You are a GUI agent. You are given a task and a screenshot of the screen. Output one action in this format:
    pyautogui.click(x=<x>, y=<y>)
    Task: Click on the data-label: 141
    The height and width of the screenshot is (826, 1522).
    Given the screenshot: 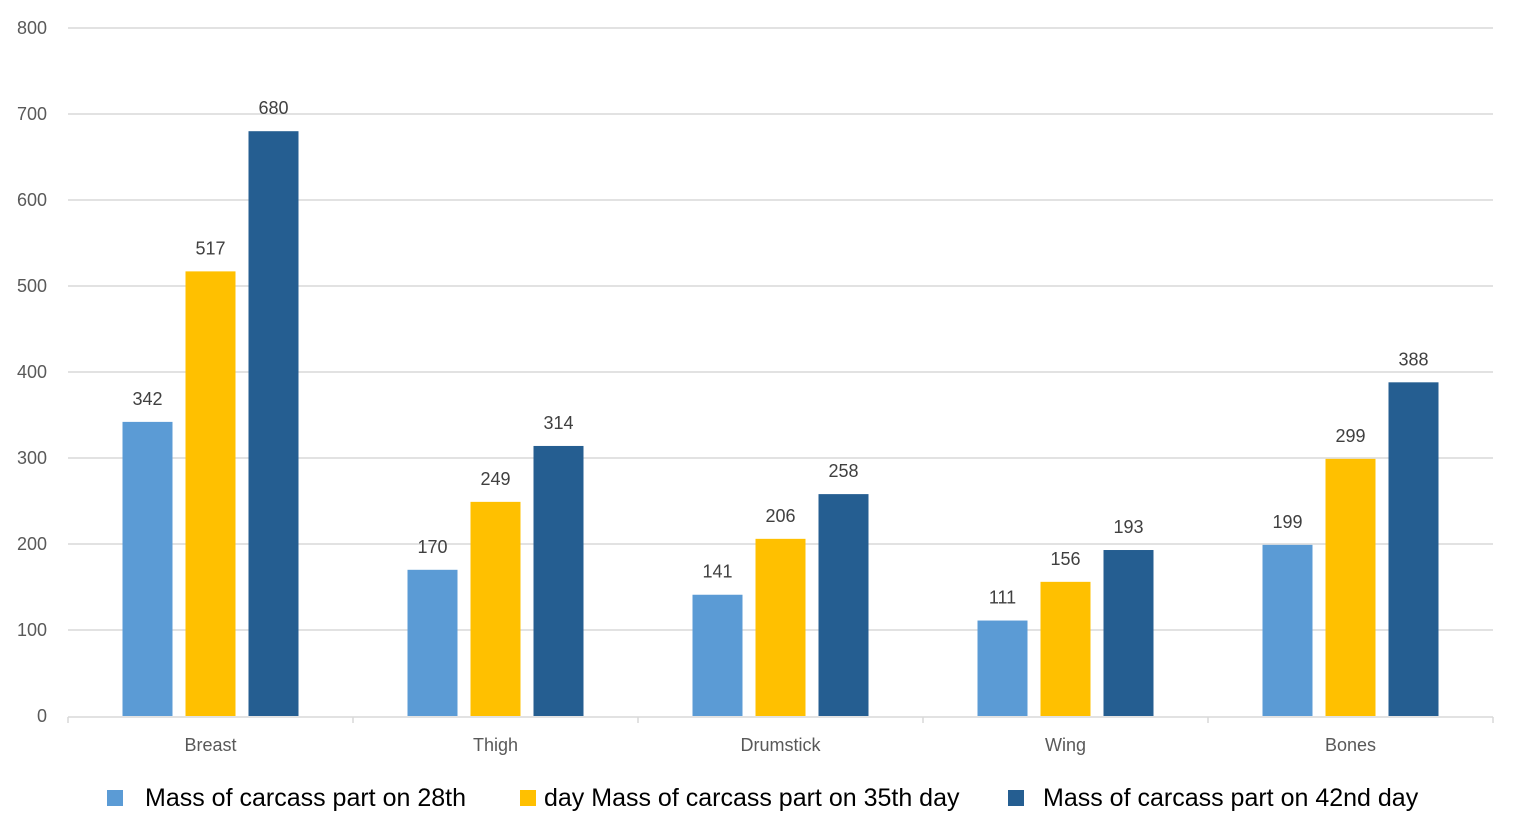 What is the action you would take?
    pyautogui.click(x=717, y=572)
    